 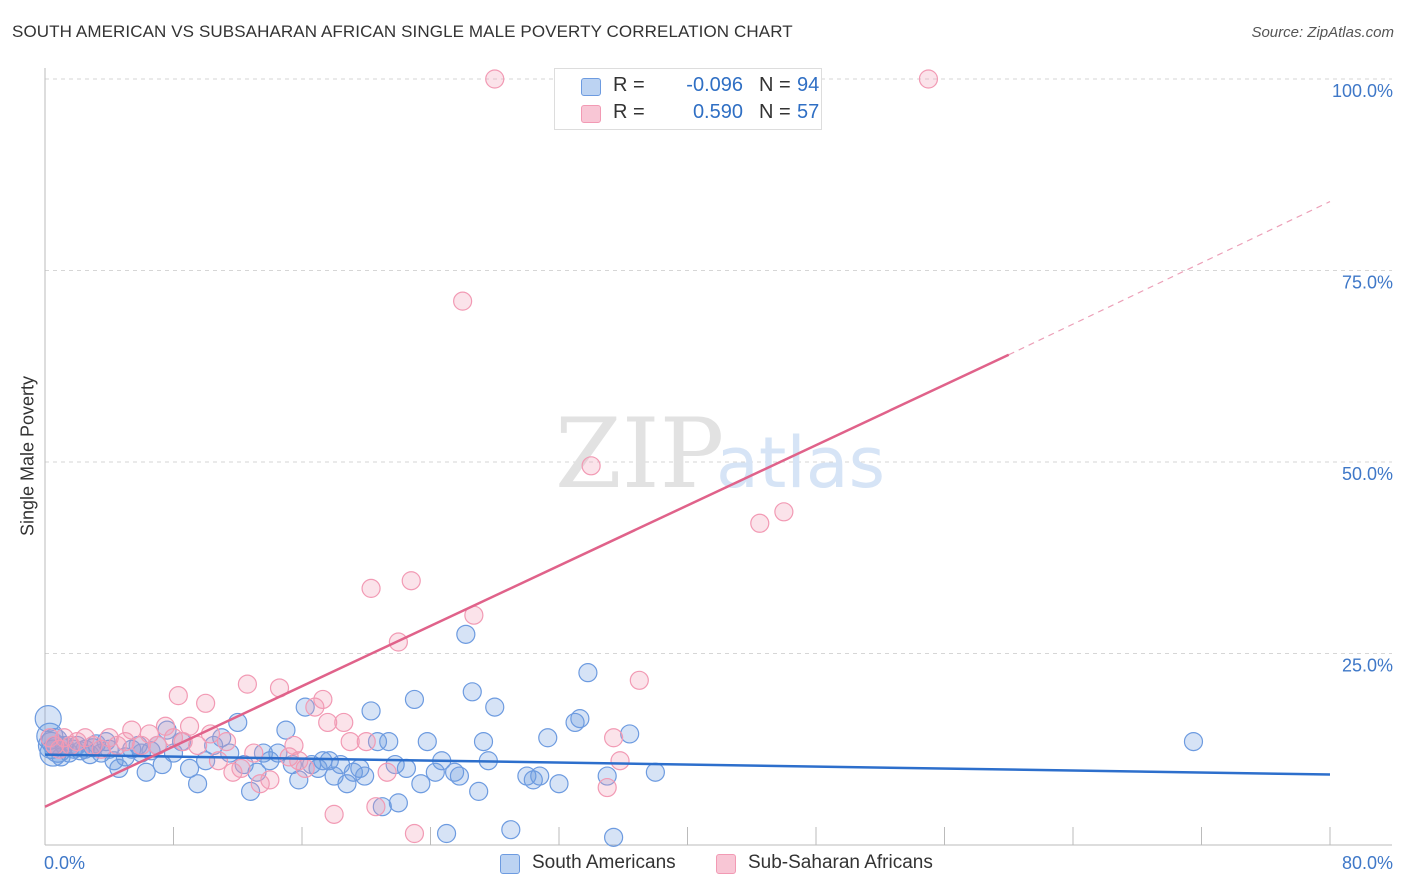 What do you see at coordinates (808, 112) in the screenshot?
I see `legend-n-value: 57` at bounding box center [808, 112].